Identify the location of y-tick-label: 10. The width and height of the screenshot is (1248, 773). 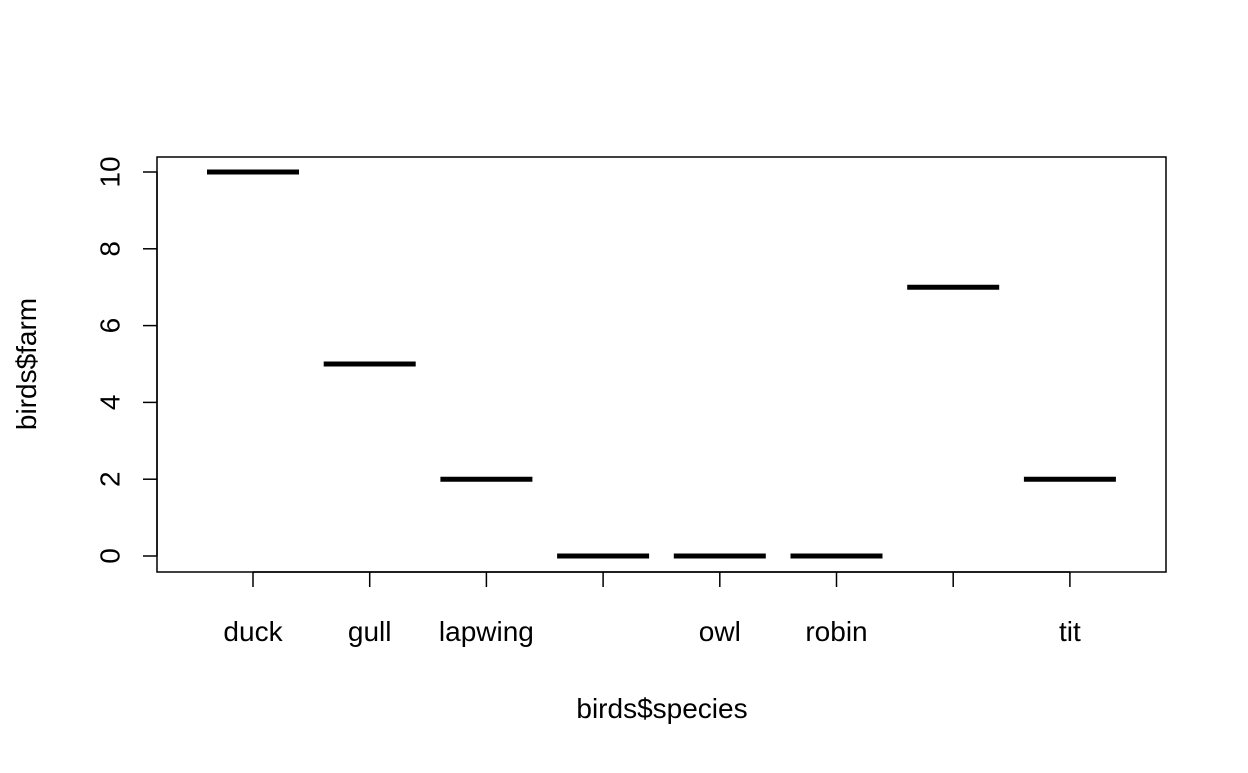
(110, 171).